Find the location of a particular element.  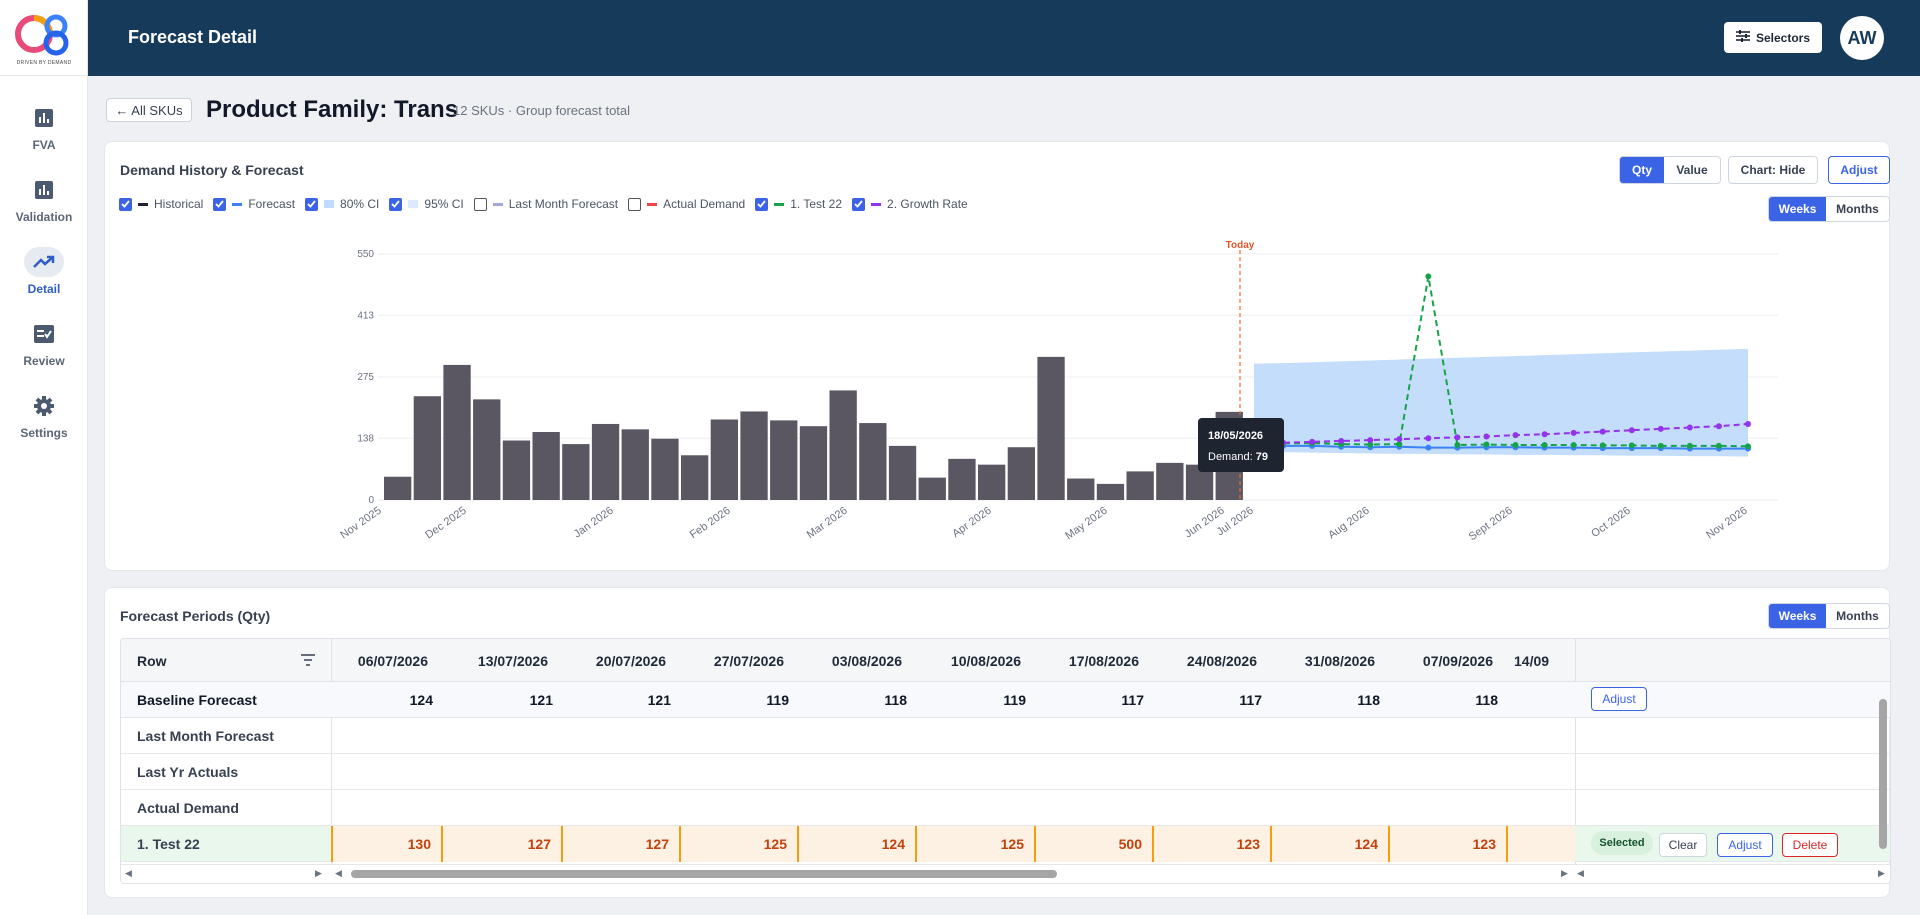

test22-line is located at coordinates (1501, 362).